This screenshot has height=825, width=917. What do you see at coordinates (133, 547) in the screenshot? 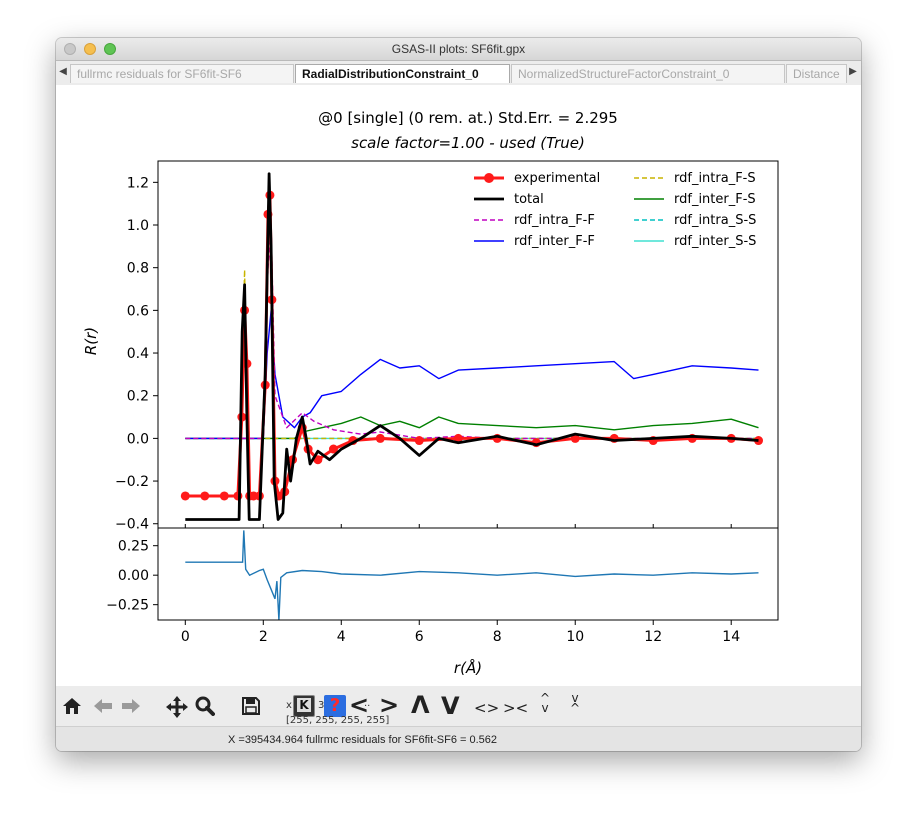
I see `resid-y-tick-label: 0.25` at bounding box center [133, 547].